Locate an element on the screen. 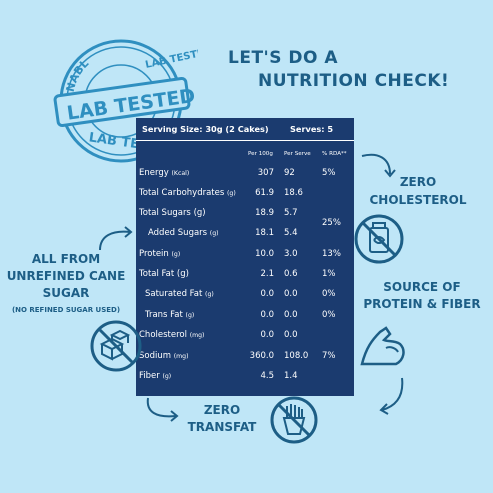 The width and height of the screenshot is (493, 493). value-perserve: 1.4 is located at coordinates (291, 376).